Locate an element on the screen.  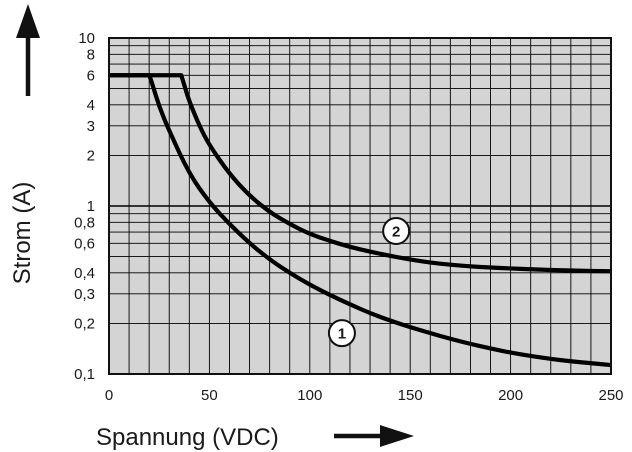
y-tick-label: 1 is located at coordinates (91, 206).